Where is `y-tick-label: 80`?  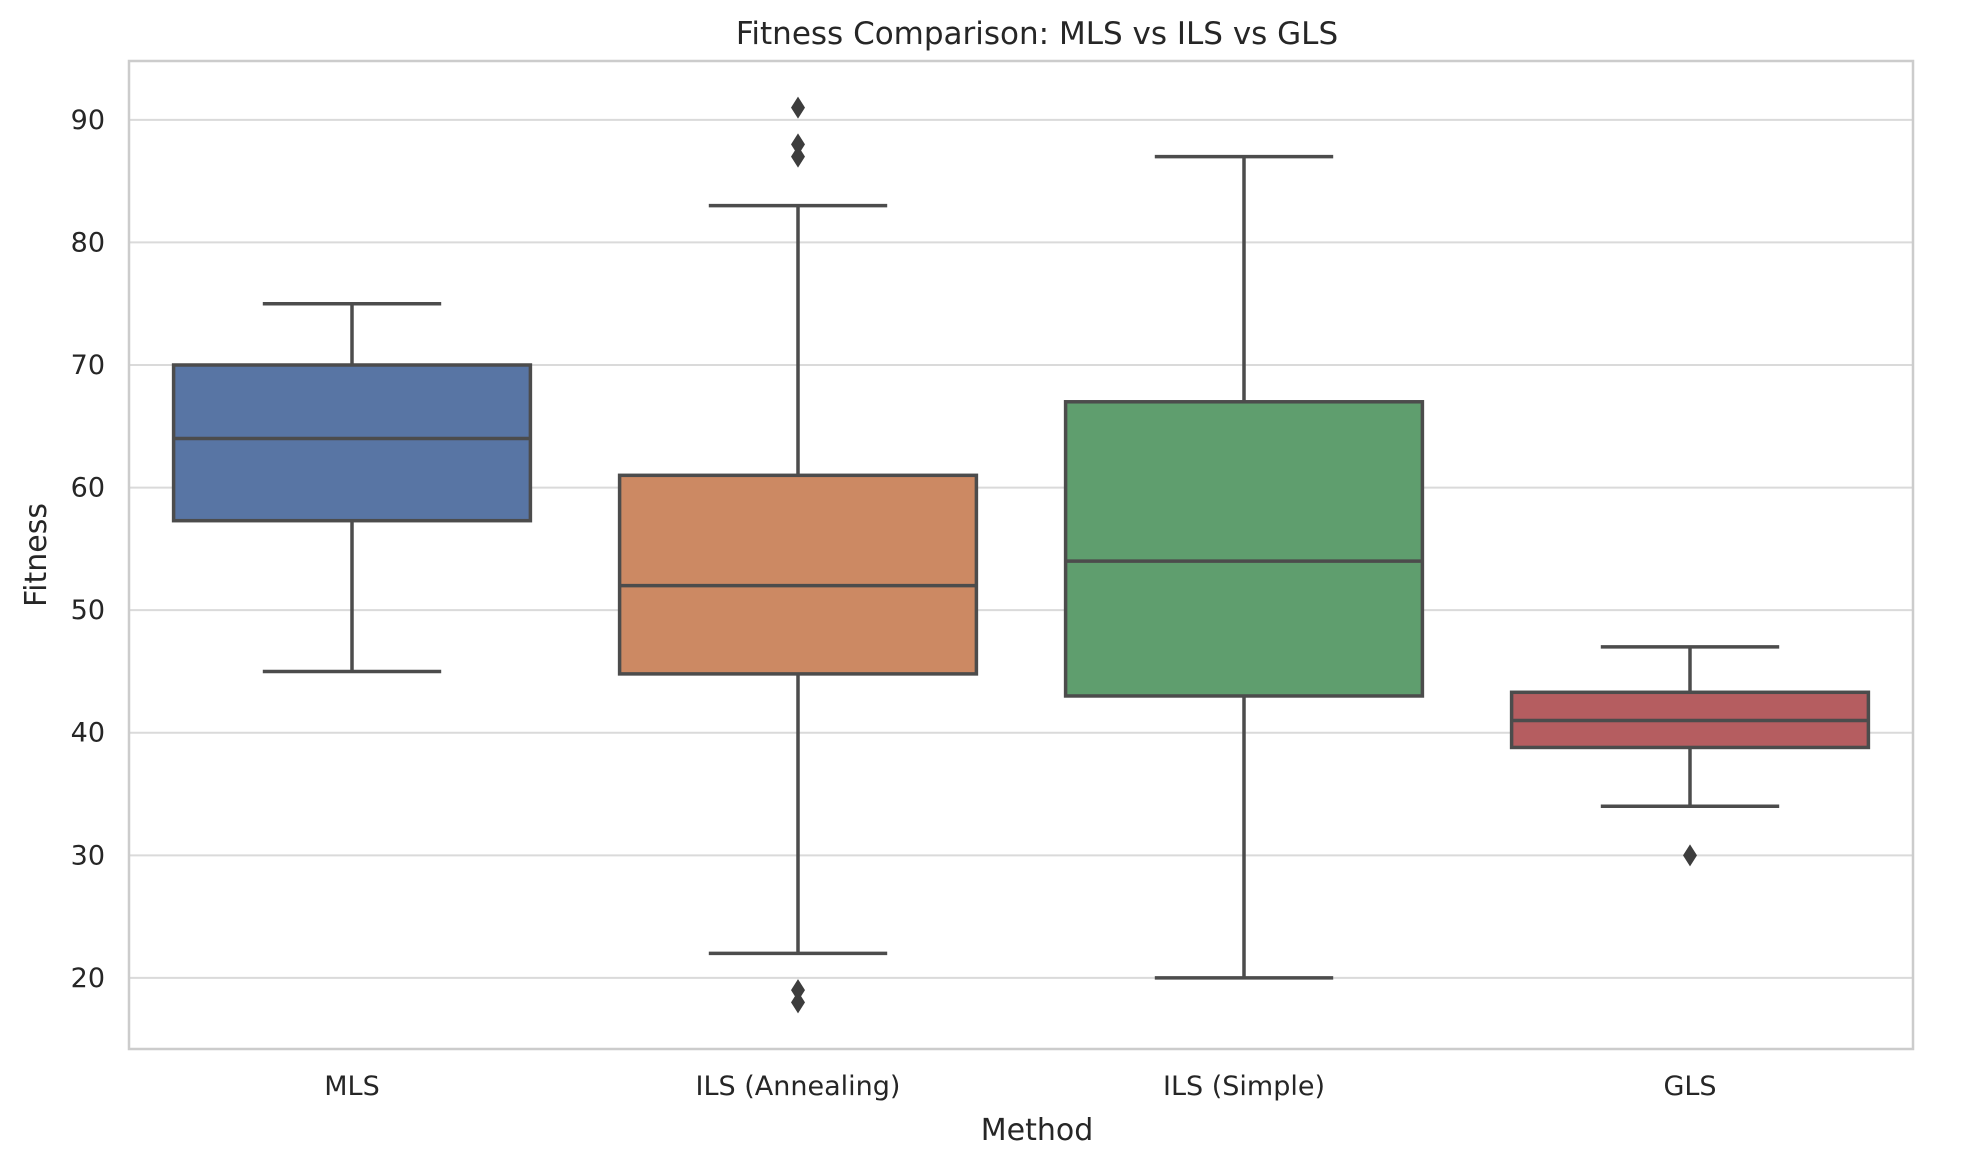
y-tick-label: 80 is located at coordinates (88, 242).